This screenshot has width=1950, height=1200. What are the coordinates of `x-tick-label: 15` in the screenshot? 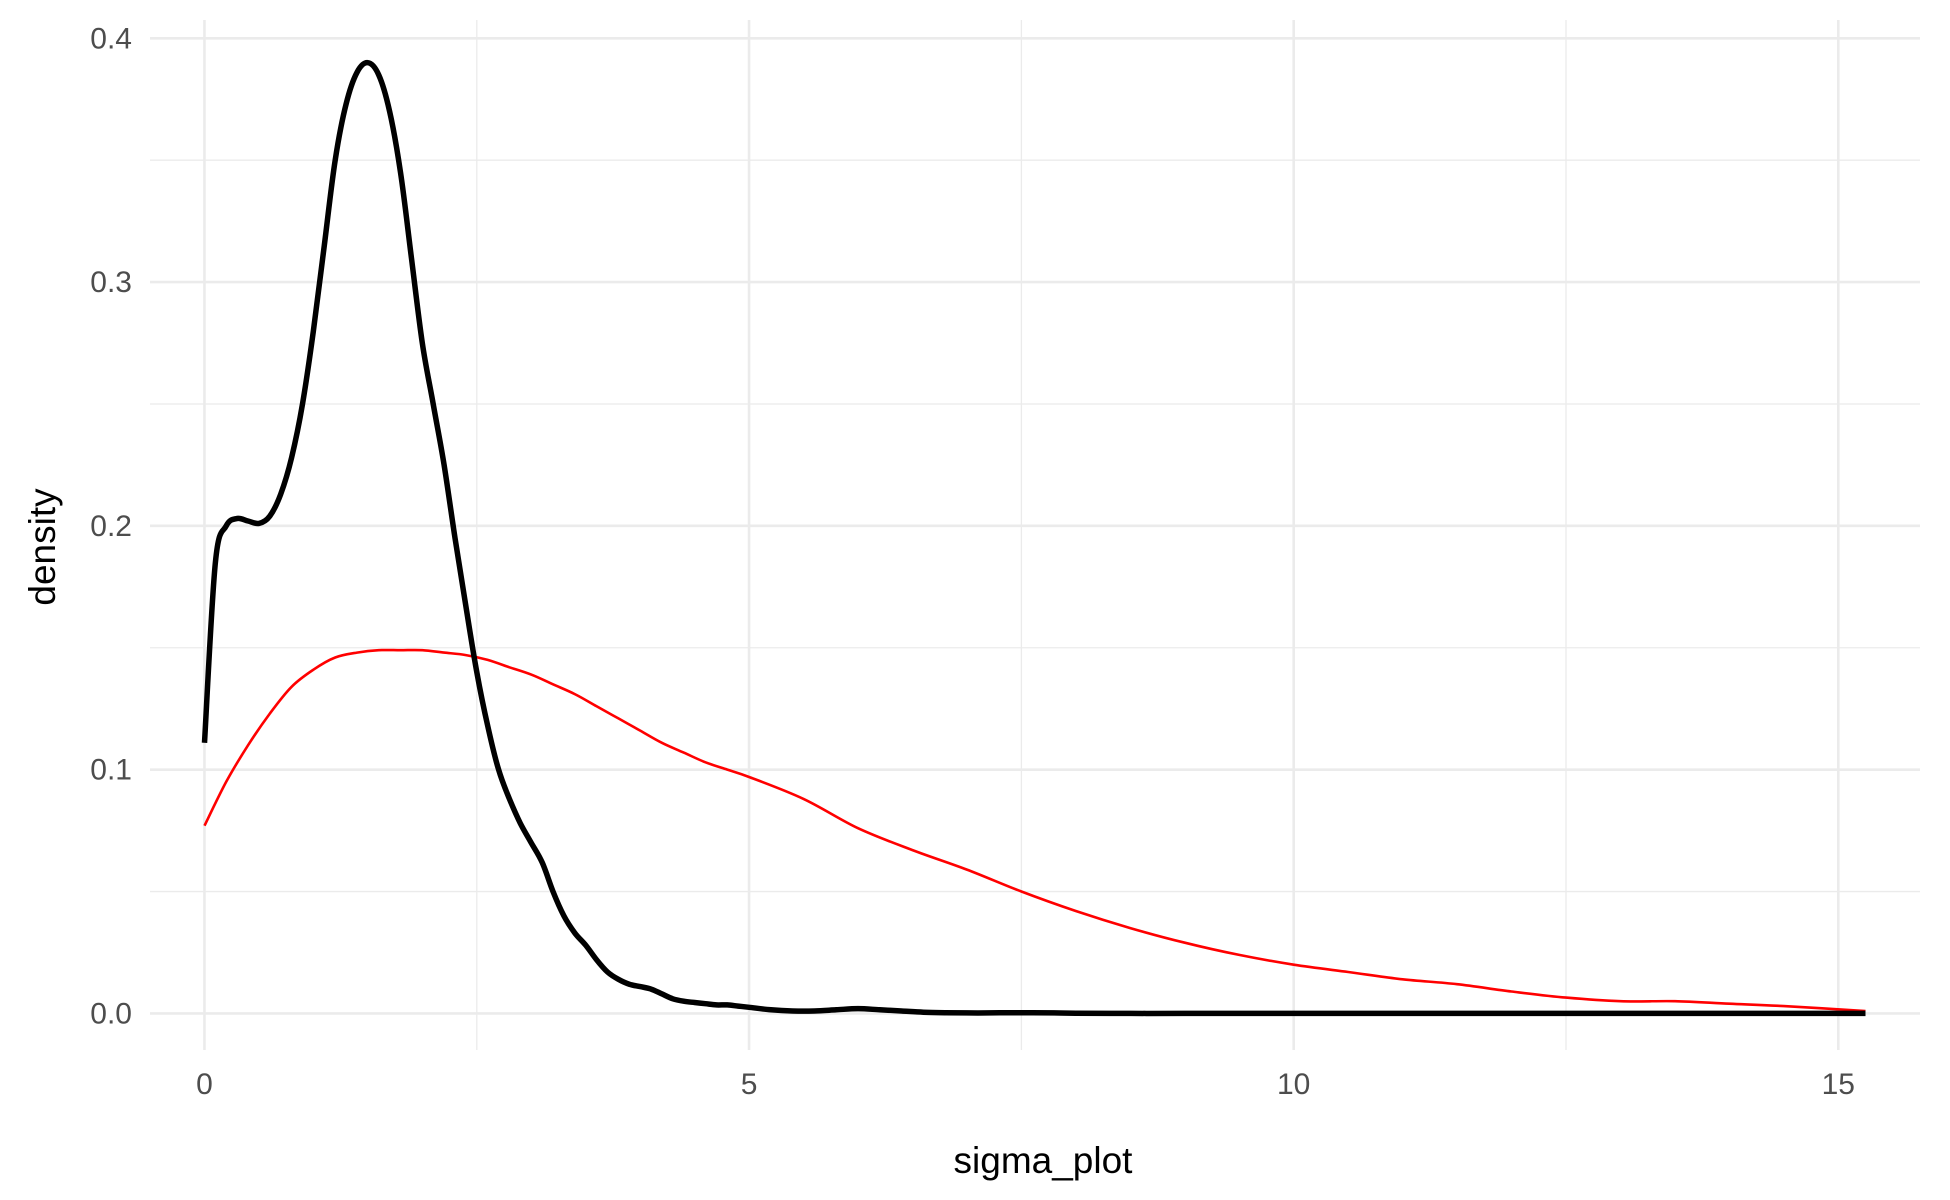 It's located at (1838, 1084).